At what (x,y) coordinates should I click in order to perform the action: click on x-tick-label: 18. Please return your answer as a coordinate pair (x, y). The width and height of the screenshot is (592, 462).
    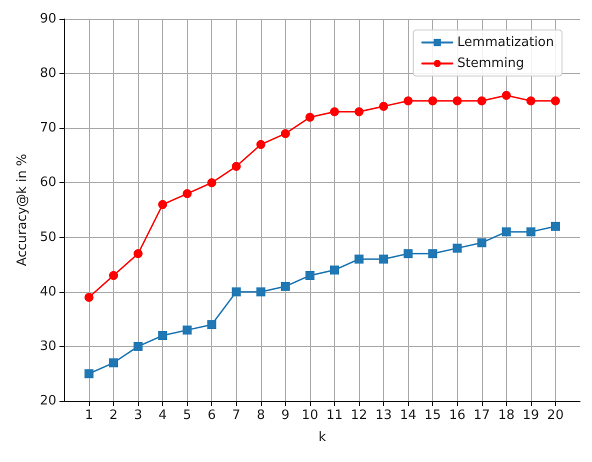
    Looking at the image, I should click on (506, 415).